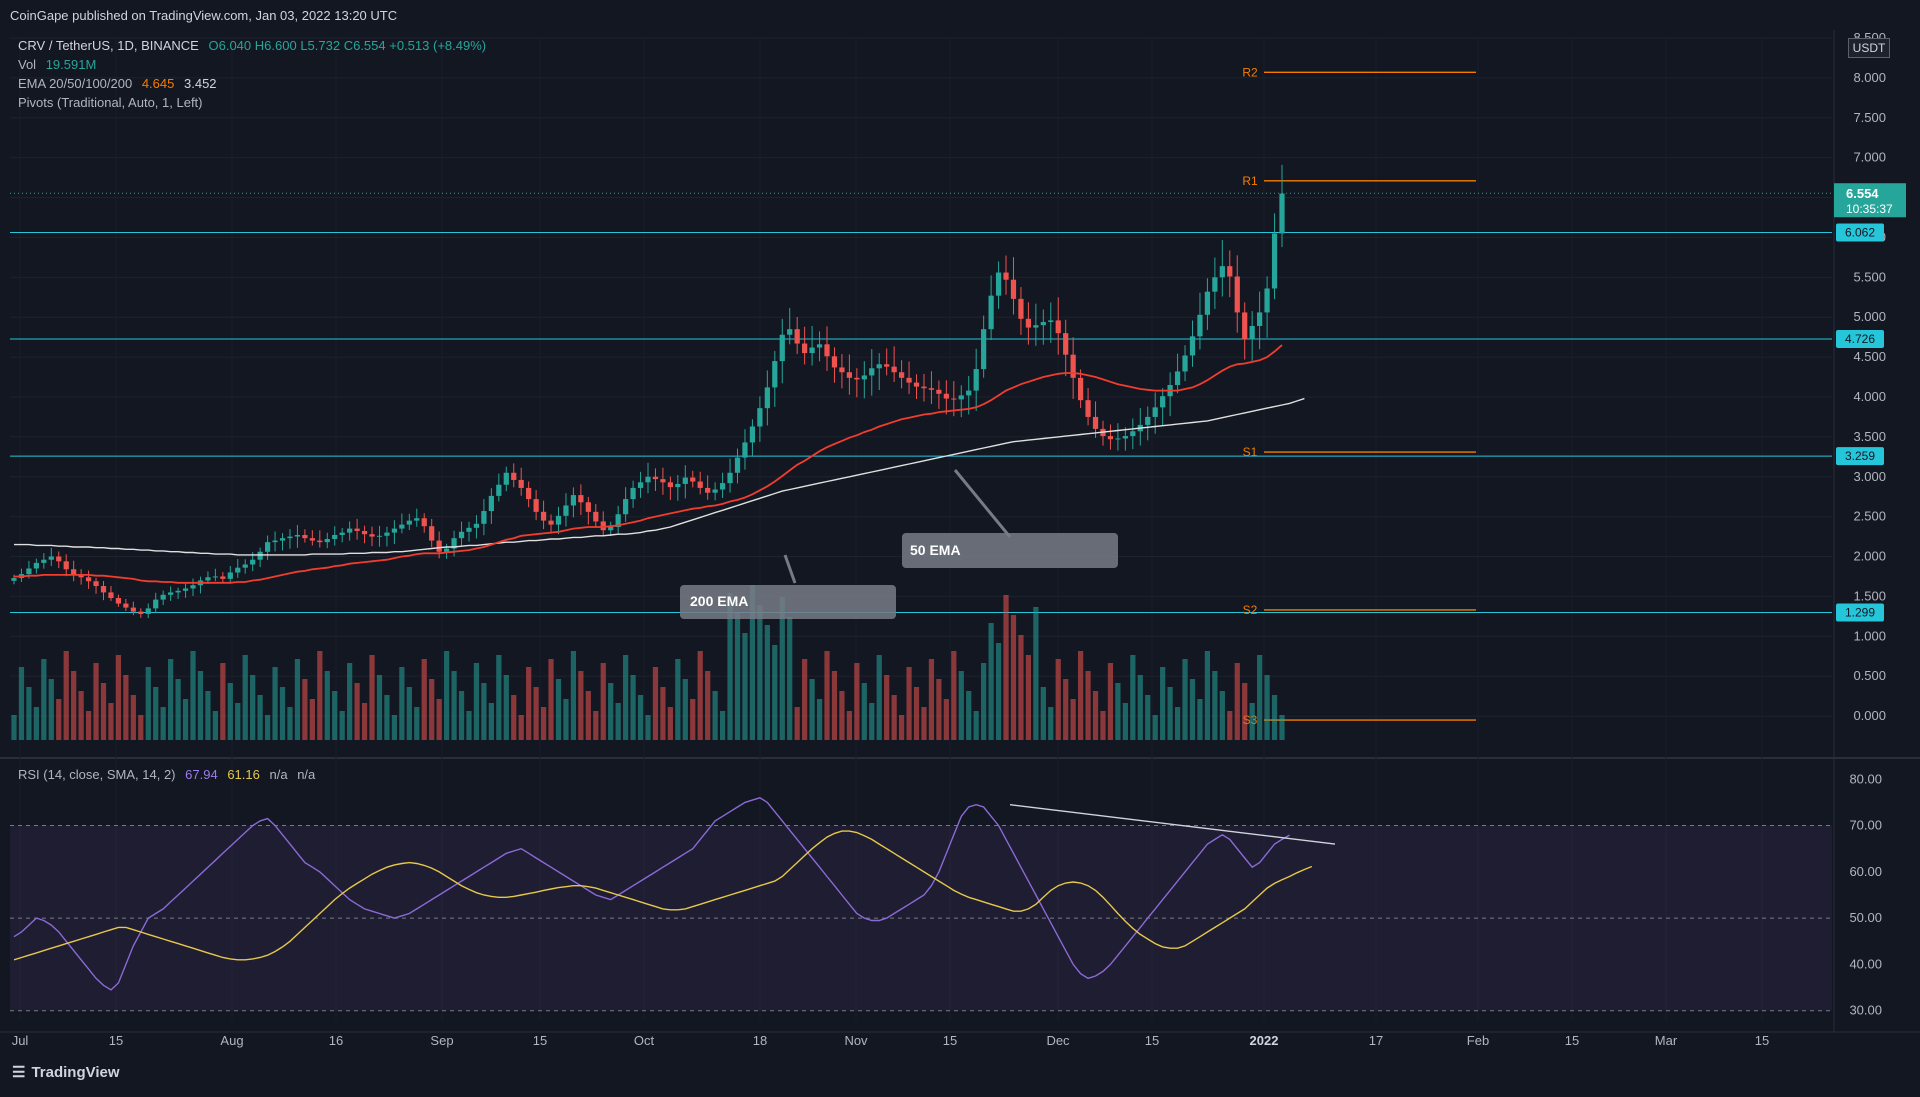 The image size is (1920, 1097). Describe the element at coordinates (27, 64) in the screenshot. I see `volume-label: Vol` at that location.